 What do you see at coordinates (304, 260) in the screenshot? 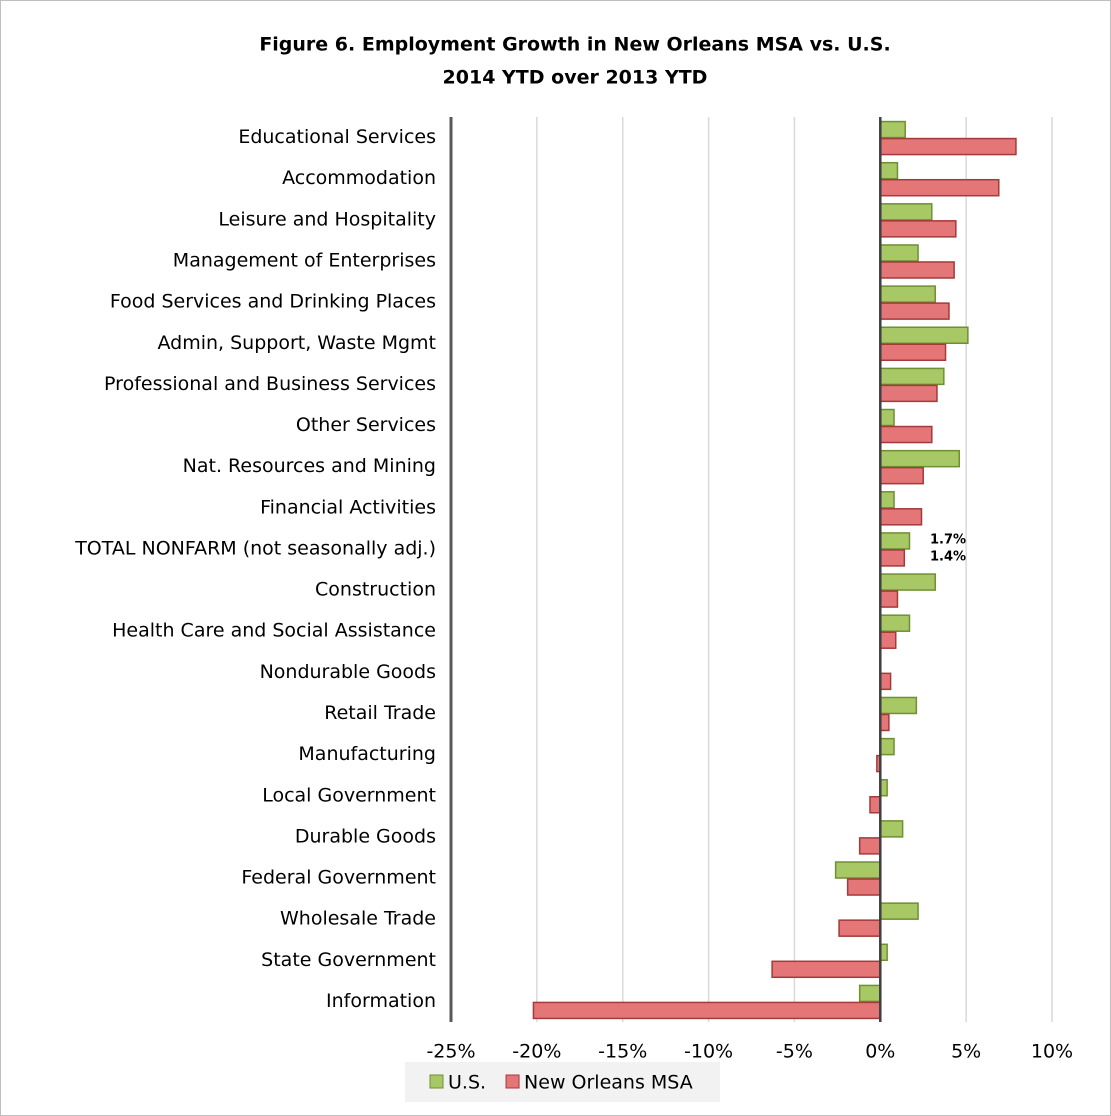
I see `y-tick-label: Management of Enterprises` at bounding box center [304, 260].